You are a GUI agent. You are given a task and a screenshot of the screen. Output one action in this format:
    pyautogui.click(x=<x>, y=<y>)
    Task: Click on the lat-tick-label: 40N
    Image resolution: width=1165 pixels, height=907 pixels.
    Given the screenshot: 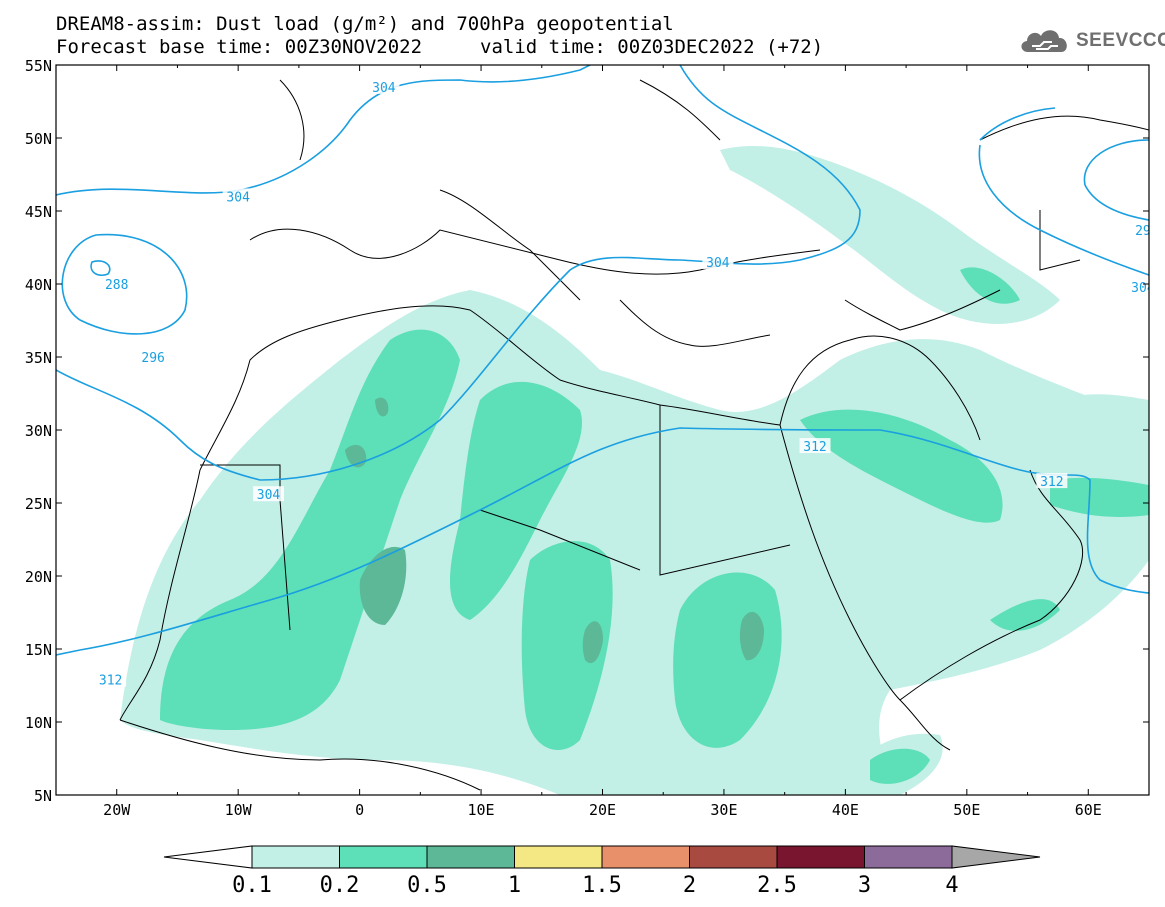 What is the action you would take?
    pyautogui.click(x=38, y=285)
    